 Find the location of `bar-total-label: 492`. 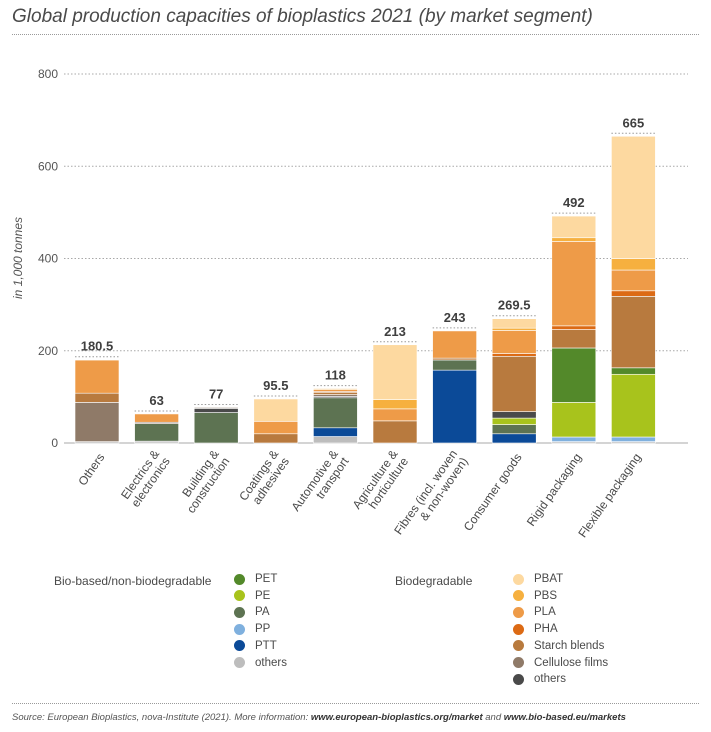

bar-total-label: 492 is located at coordinates (574, 202).